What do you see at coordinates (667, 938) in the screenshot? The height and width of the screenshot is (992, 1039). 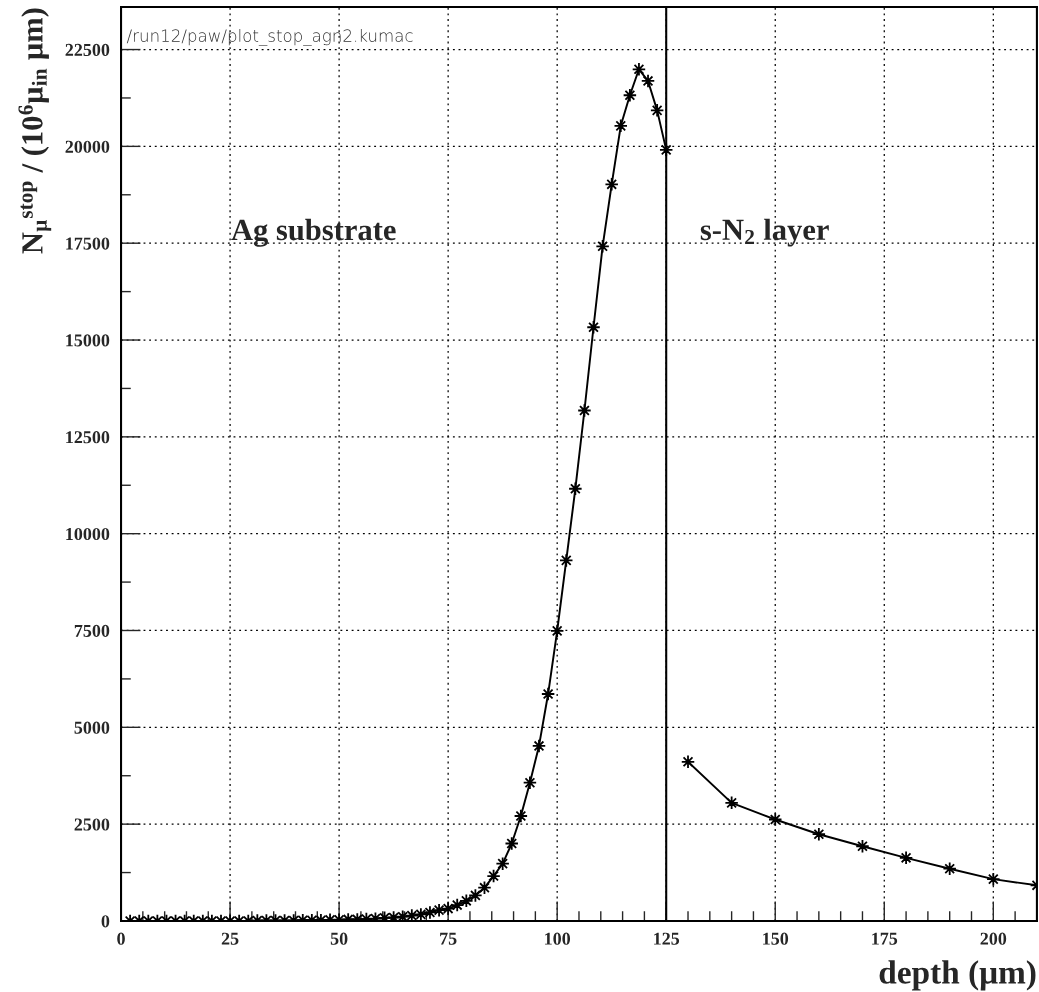 I see `x-tick-label: 125` at bounding box center [667, 938].